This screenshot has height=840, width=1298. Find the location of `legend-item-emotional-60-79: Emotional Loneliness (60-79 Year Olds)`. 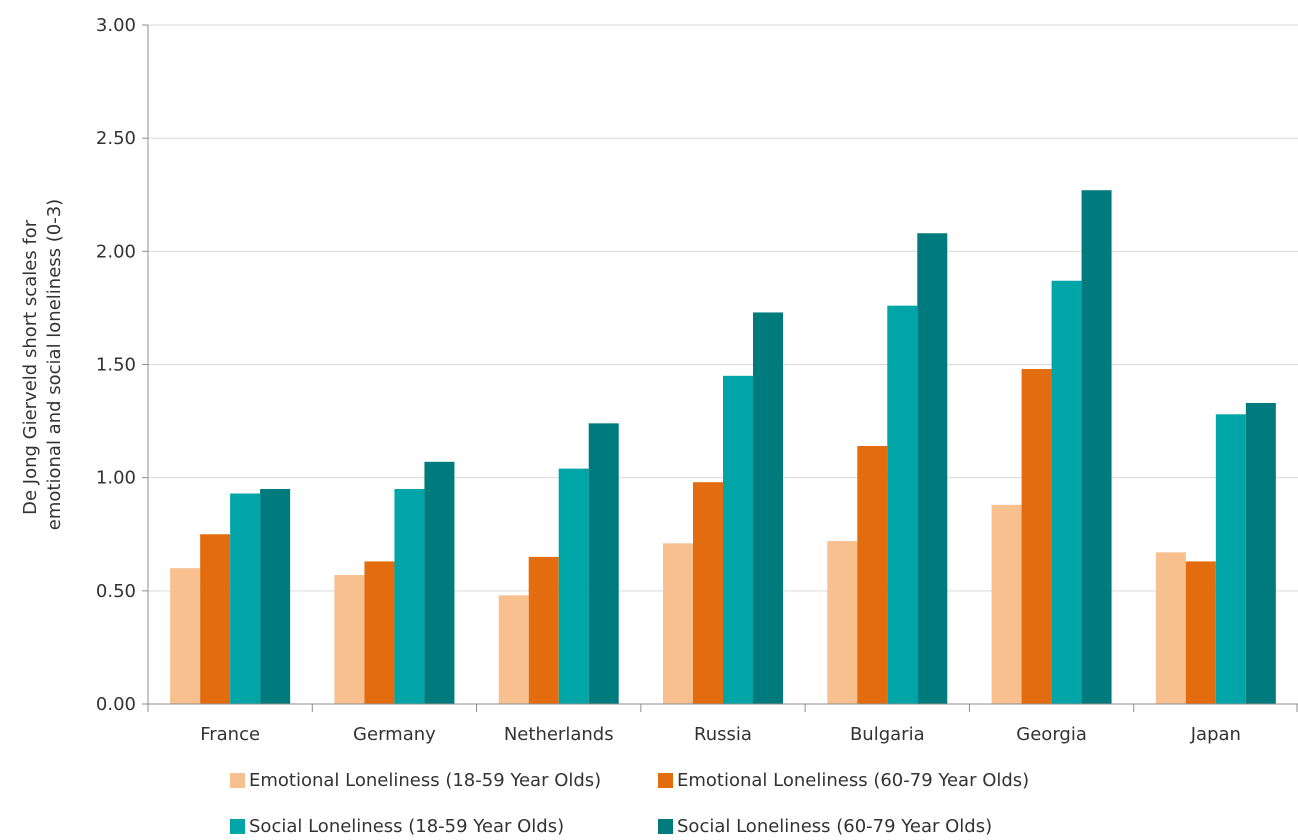

legend-item-emotional-60-79: Emotional Loneliness (60-79 Year Olds) is located at coordinates (843, 780).